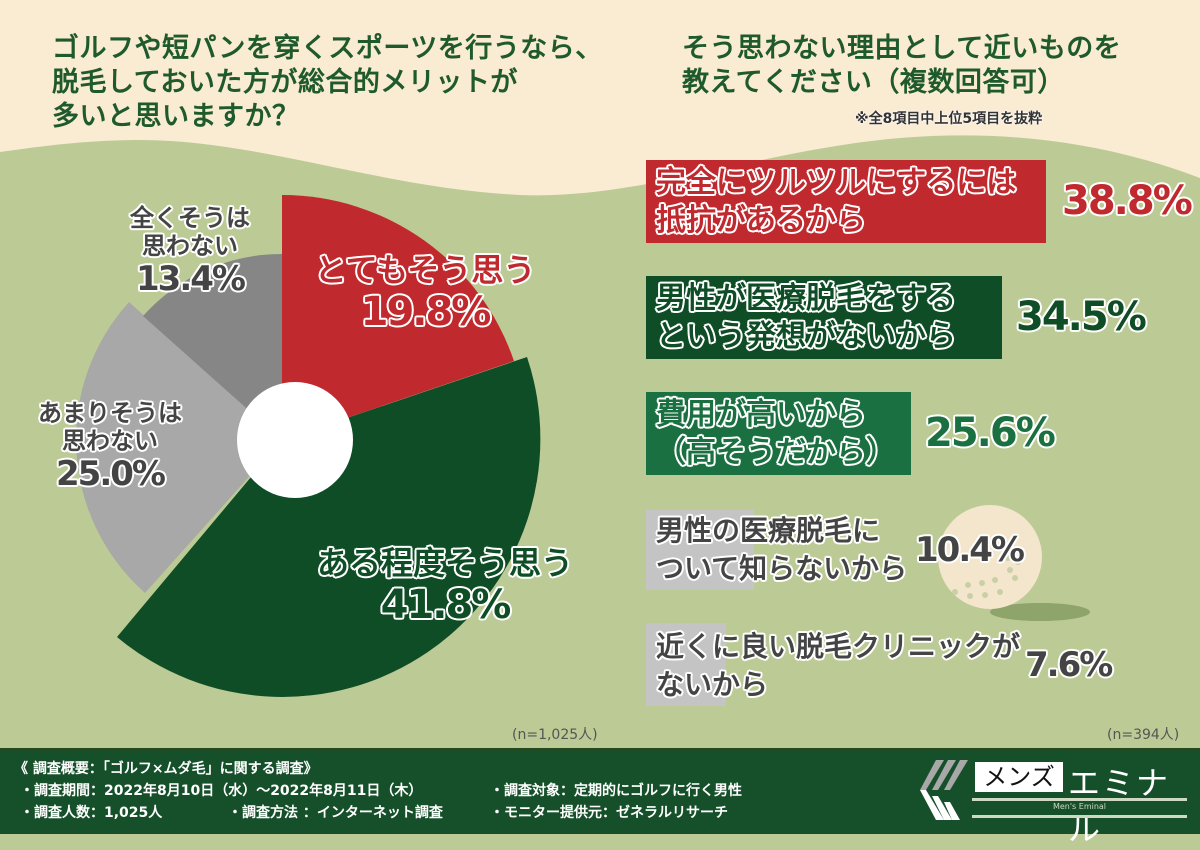 The image size is (1200, 850). What do you see at coordinates (838, 646) in the screenshot?
I see `bar-label-line: 近くに良い脱毛クリニックが` at bounding box center [838, 646].